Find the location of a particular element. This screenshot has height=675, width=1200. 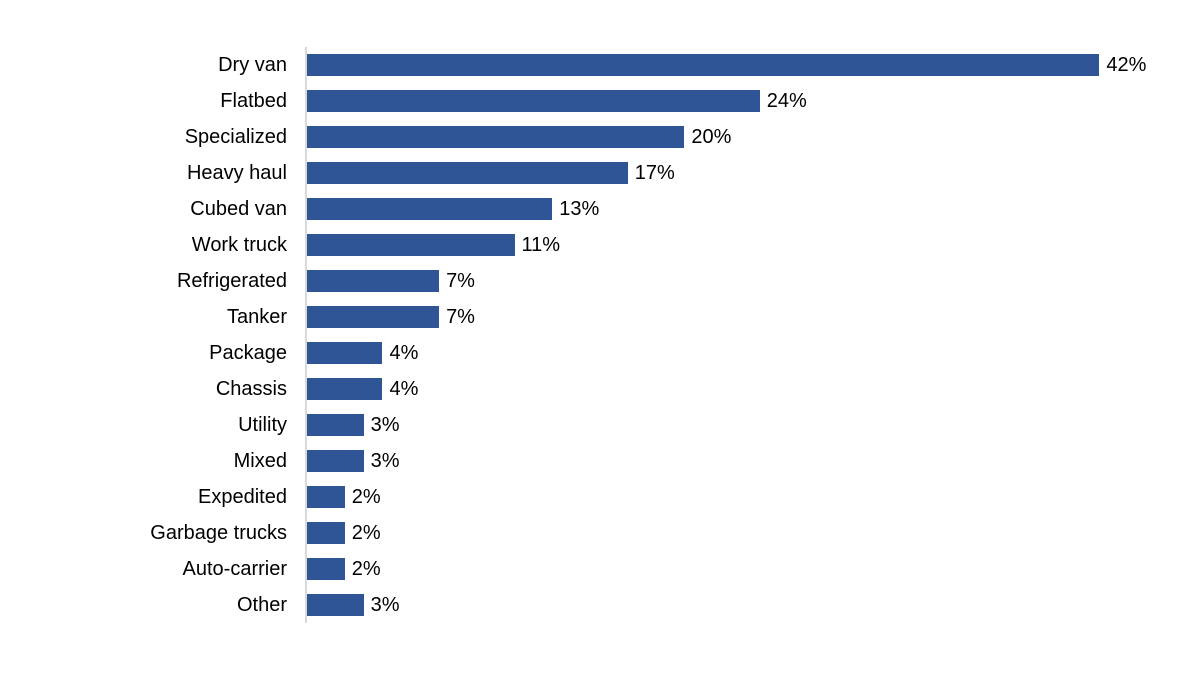

chart-row: Heavy haul 17% is located at coordinates (578, 173).